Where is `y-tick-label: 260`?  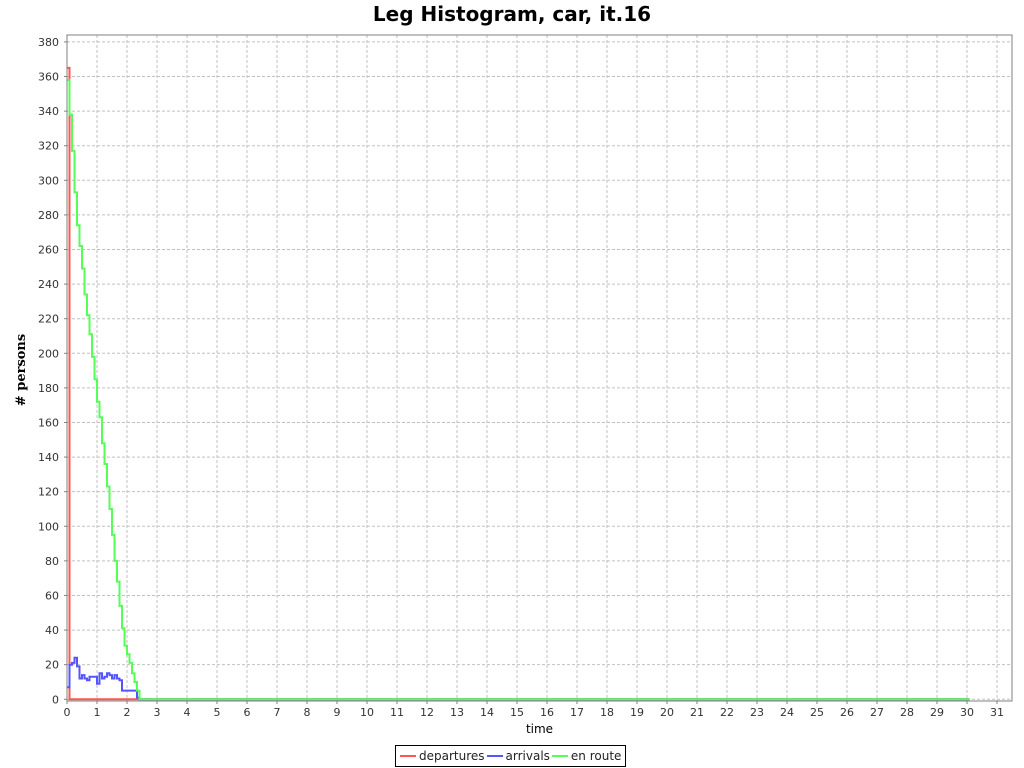 y-tick-label: 260 is located at coordinates (48, 250).